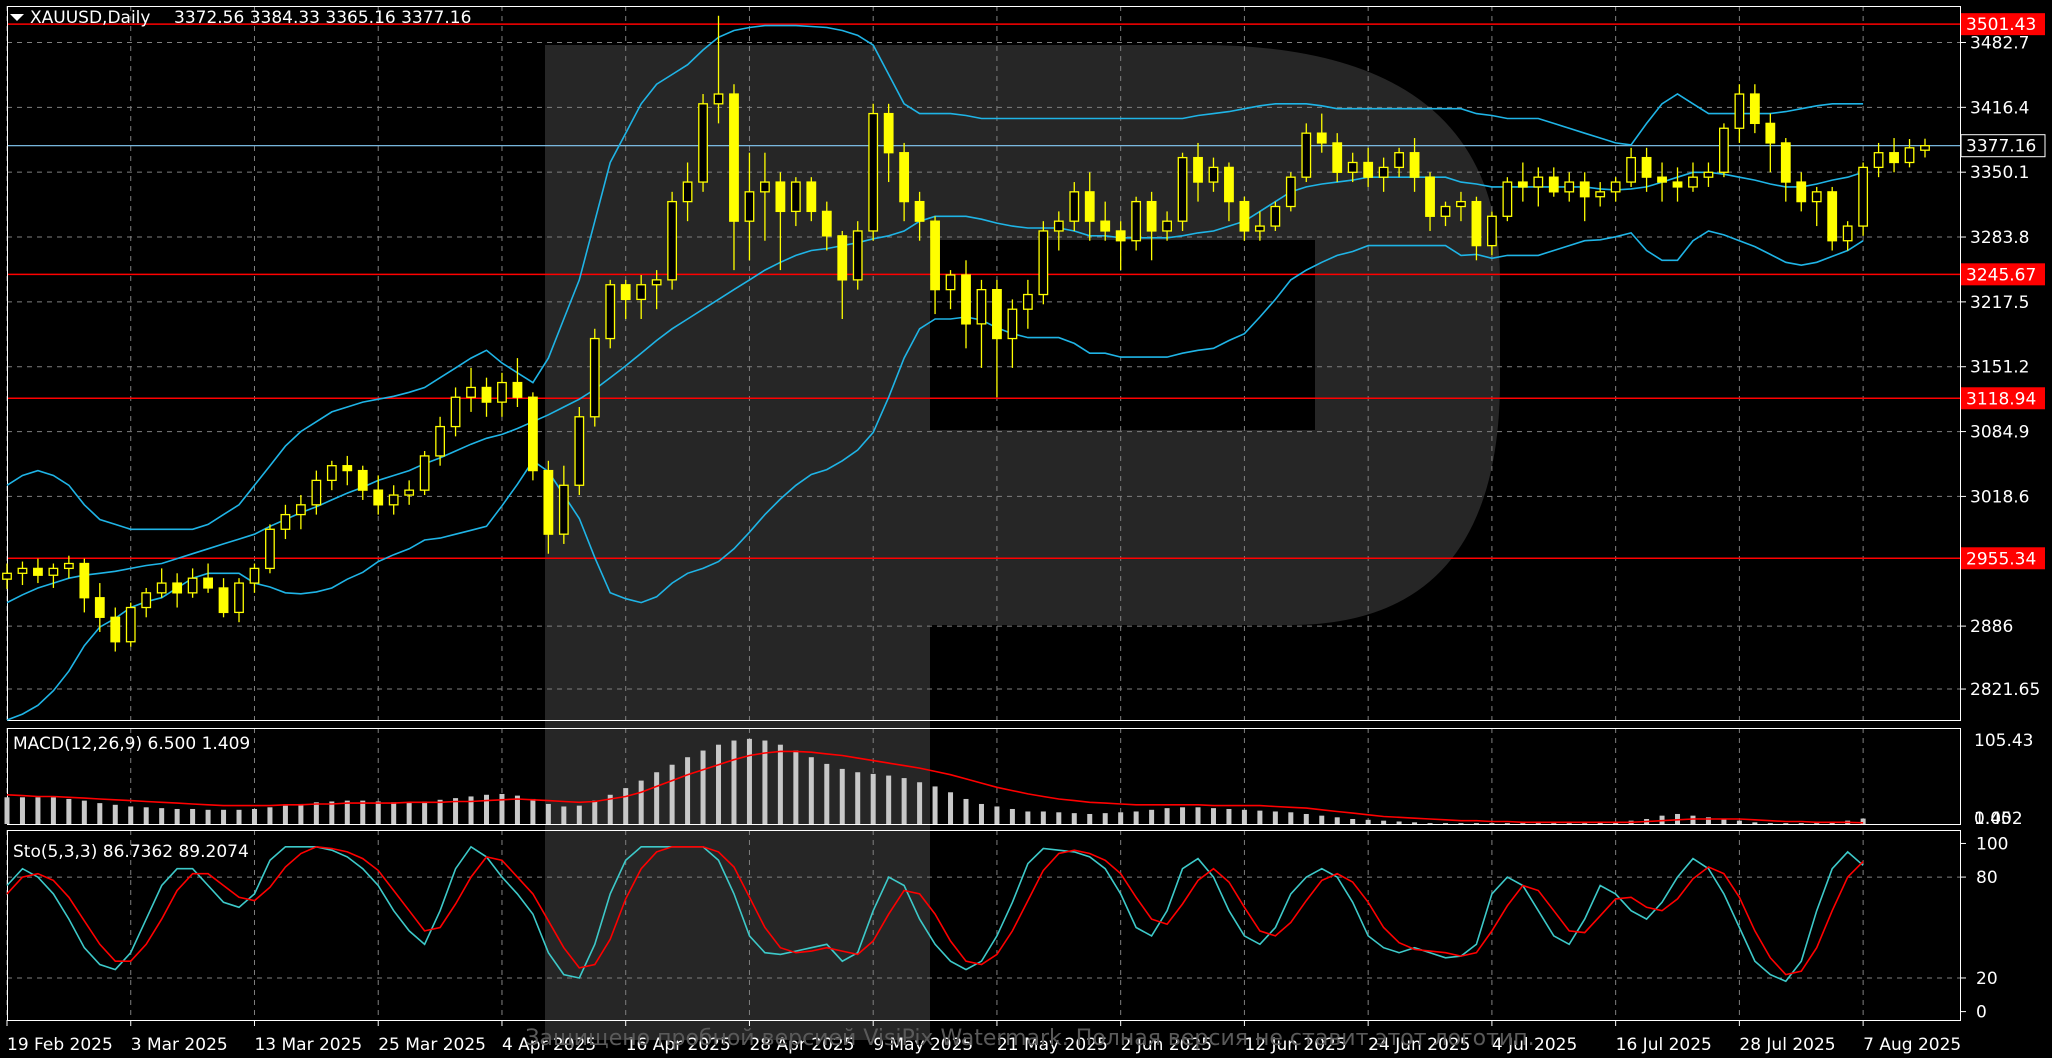 This screenshot has width=2052, height=1058. What do you see at coordinates (1993, 819) in the screenshot?
I see `macd-tick-label: 0.00` at bounding box center [1993, 819].